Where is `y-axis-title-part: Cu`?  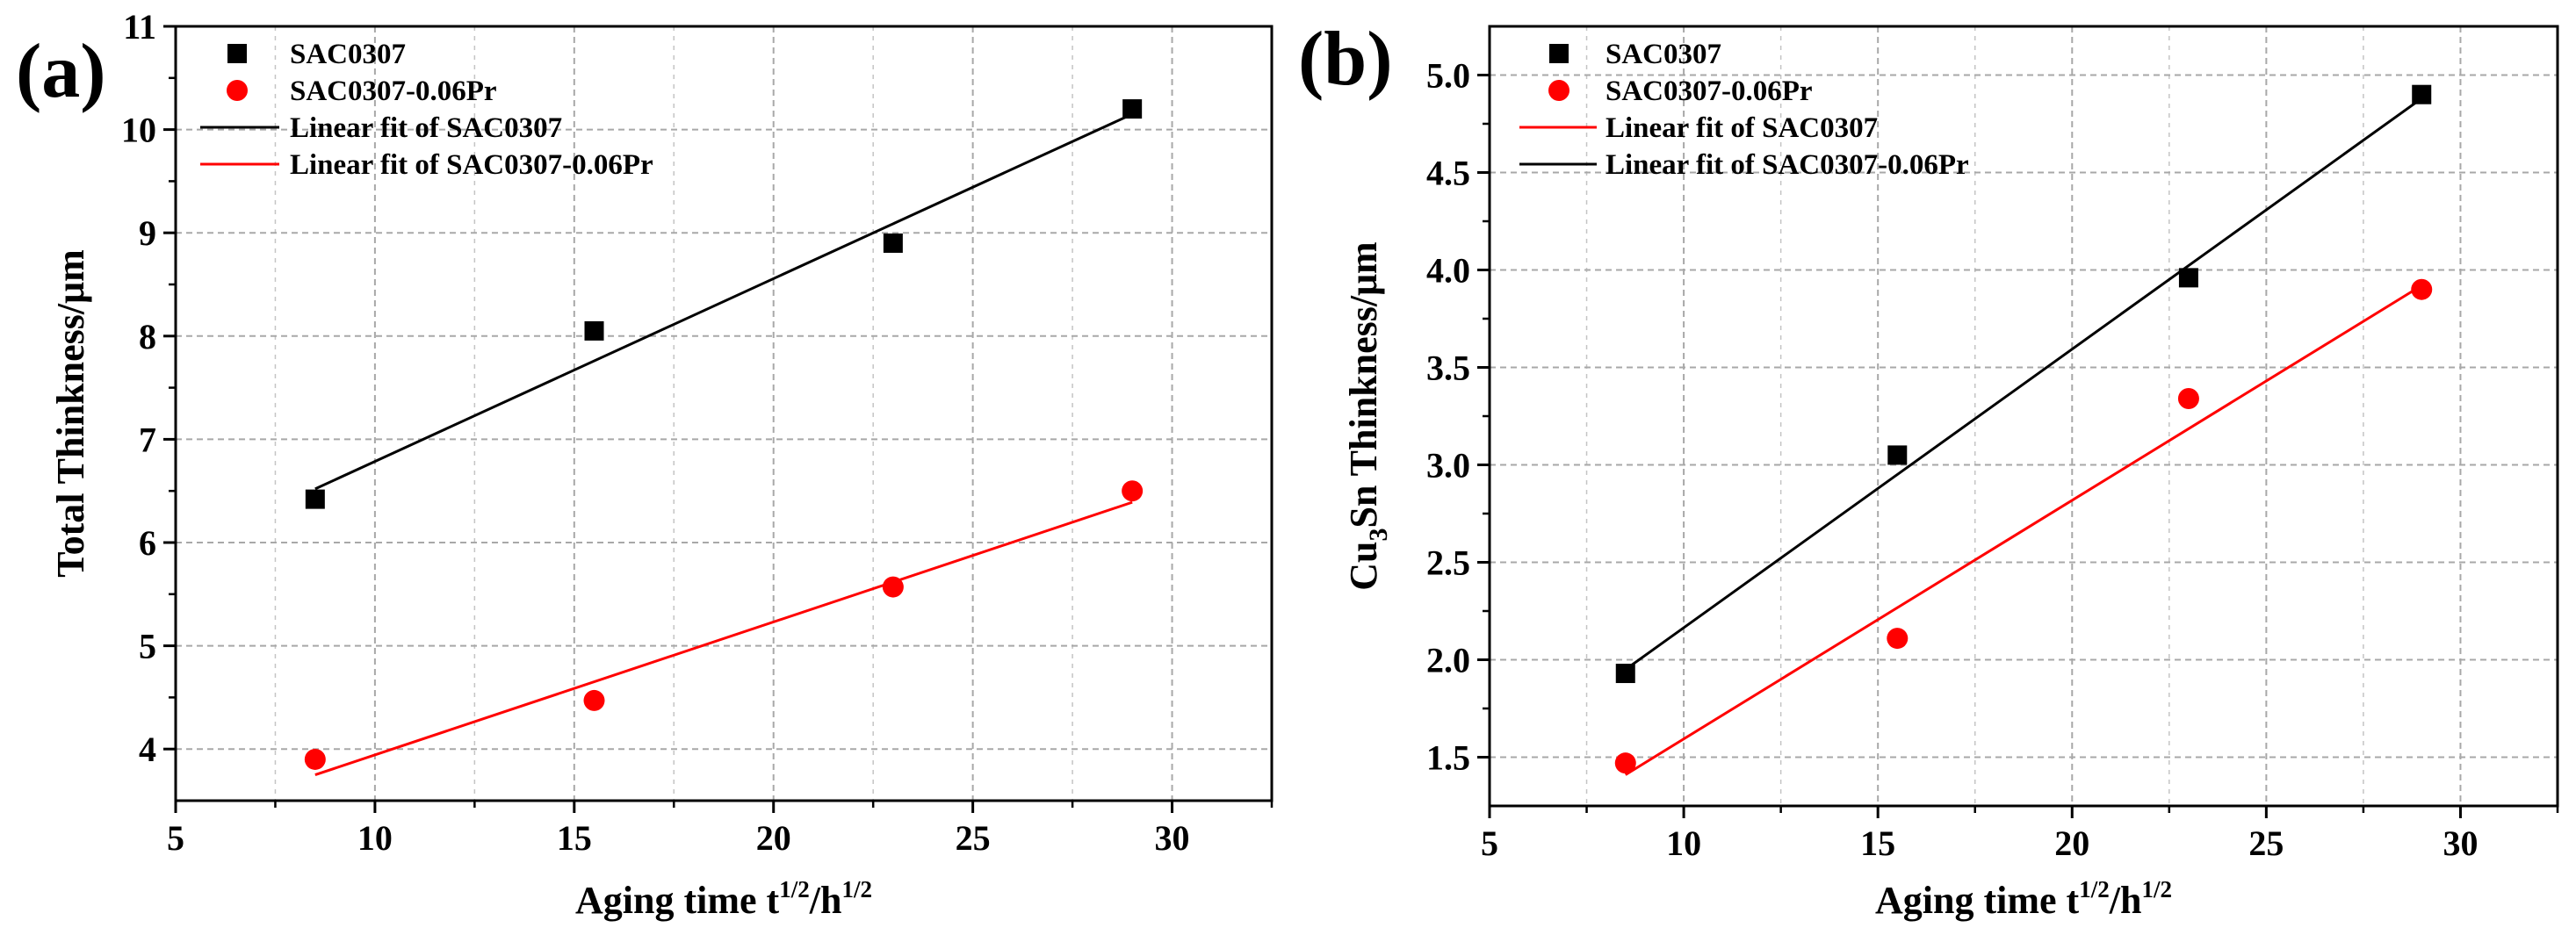
y-axis-title-part: Cu is located at coordinates (1363, 566).